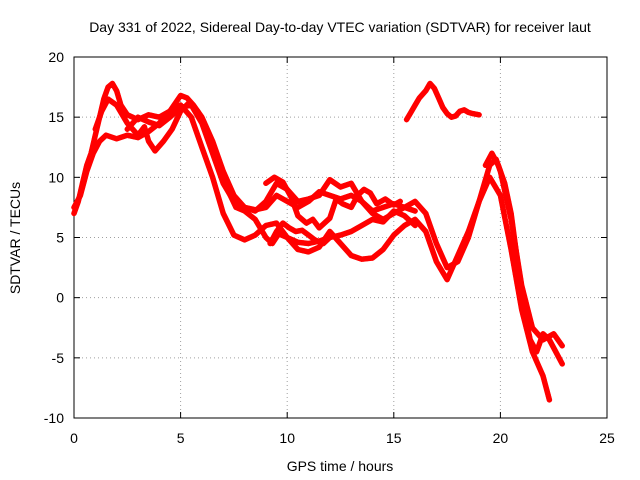  Describe the element at coordinates (394, 438) in the screenshot. I see `x-tick-label: 15` at that location.